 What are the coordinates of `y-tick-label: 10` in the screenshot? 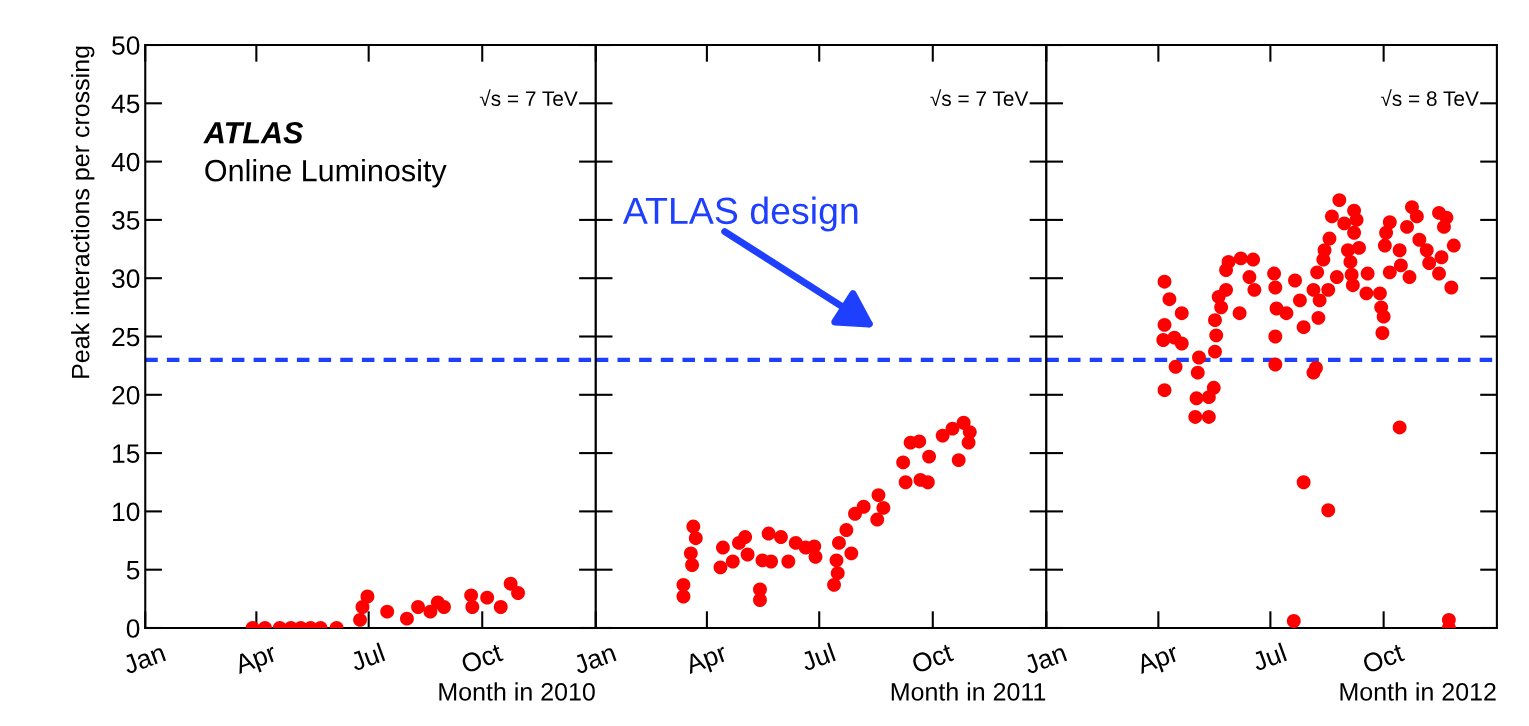 It's located at (126, 512).